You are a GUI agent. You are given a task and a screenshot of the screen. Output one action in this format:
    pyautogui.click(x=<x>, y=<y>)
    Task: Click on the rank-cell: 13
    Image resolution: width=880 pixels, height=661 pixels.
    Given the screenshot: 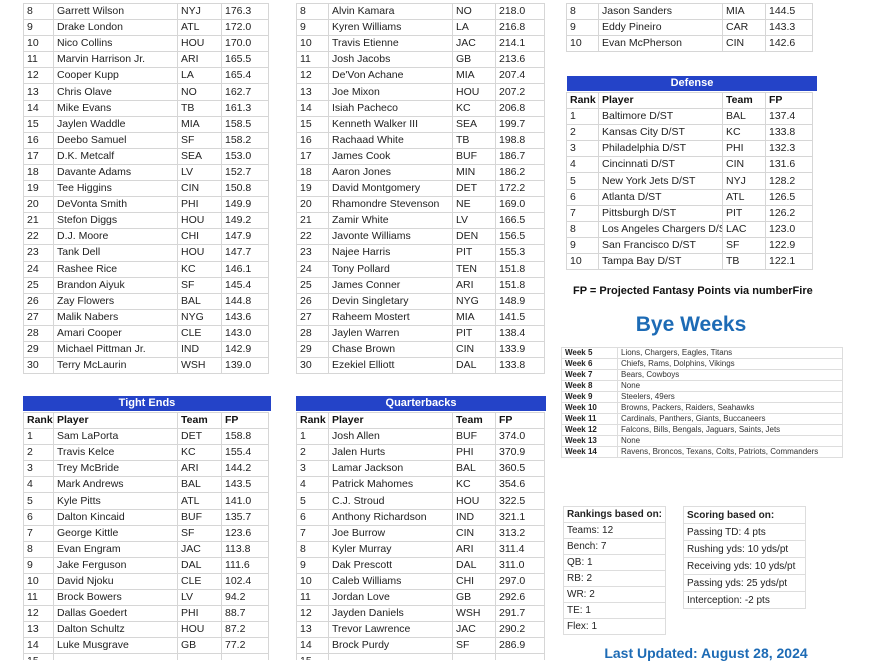 What is the action you would take?
    pyautogui.click(x=312, y=630)
    